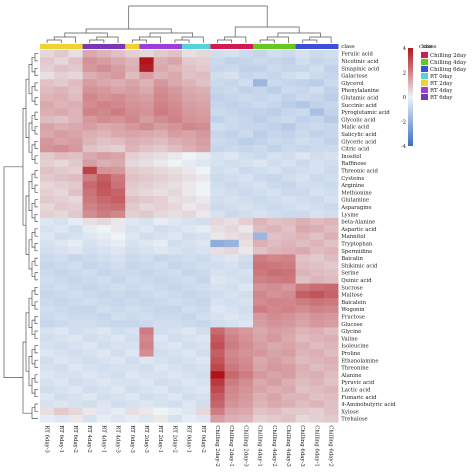 The image size is (474, 474). Describe the element at coordinates (441, 84) in the screenshot. I see `class-legend-label: RT 2day` at that location.